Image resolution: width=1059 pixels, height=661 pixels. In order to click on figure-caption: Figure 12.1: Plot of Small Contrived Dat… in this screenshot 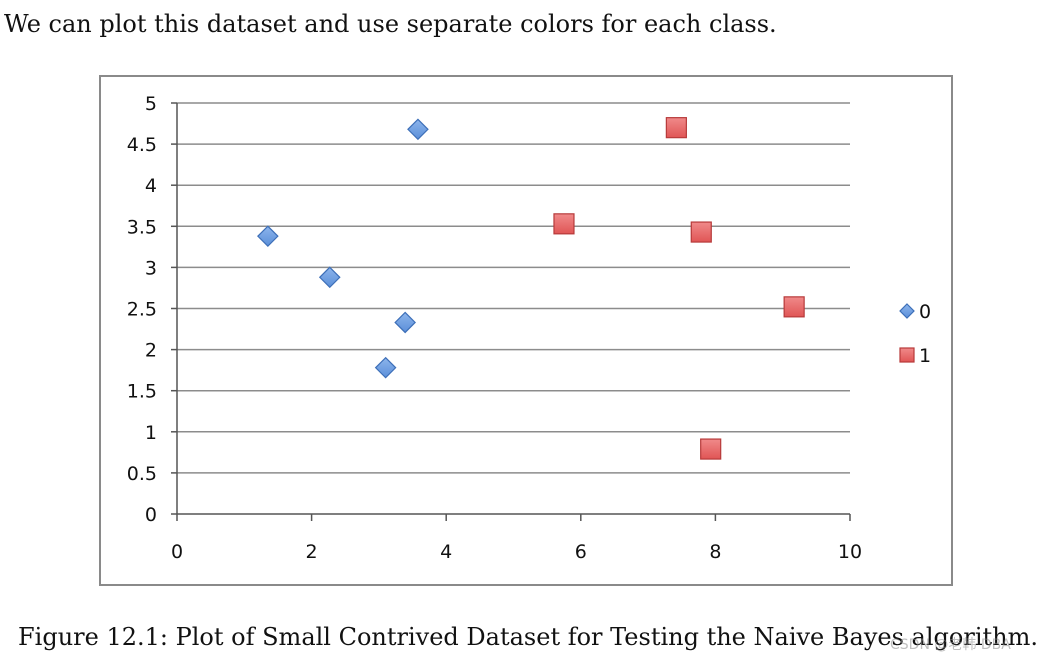, I will do `click(528, 637)`.